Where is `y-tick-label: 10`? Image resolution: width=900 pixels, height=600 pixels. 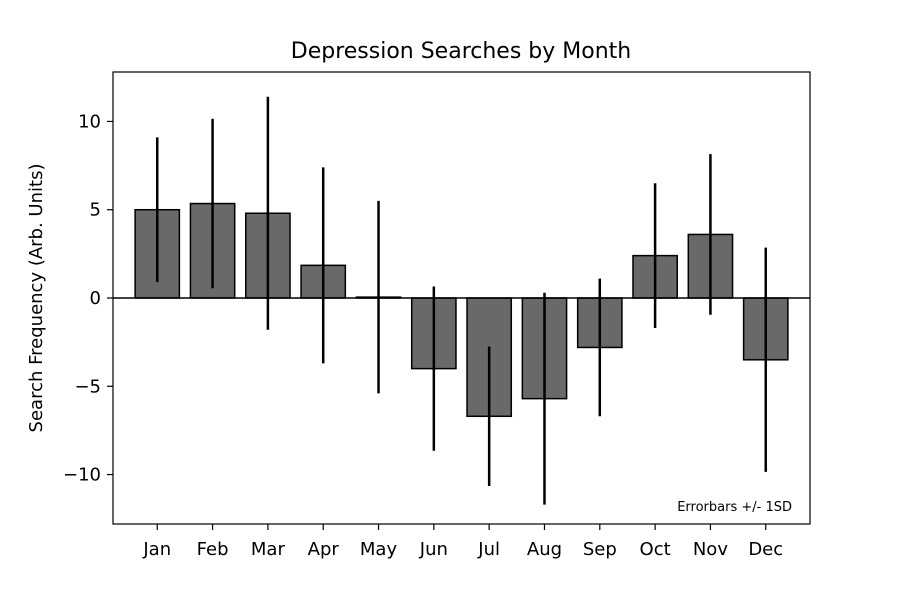 y-tick-label: 10 is located at coordinates (89, 121).